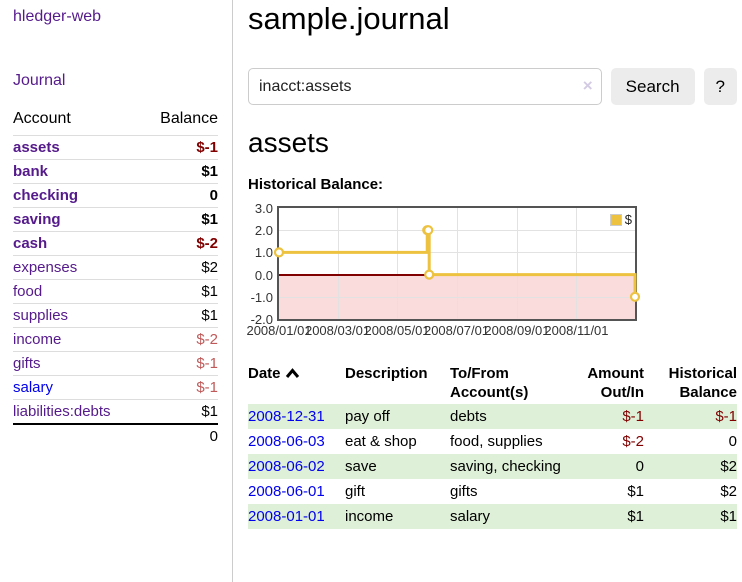  Describe the element at coordinates (263, 253) in the screenshot. I see `y-axis-tick-label: 1.0` at that location.